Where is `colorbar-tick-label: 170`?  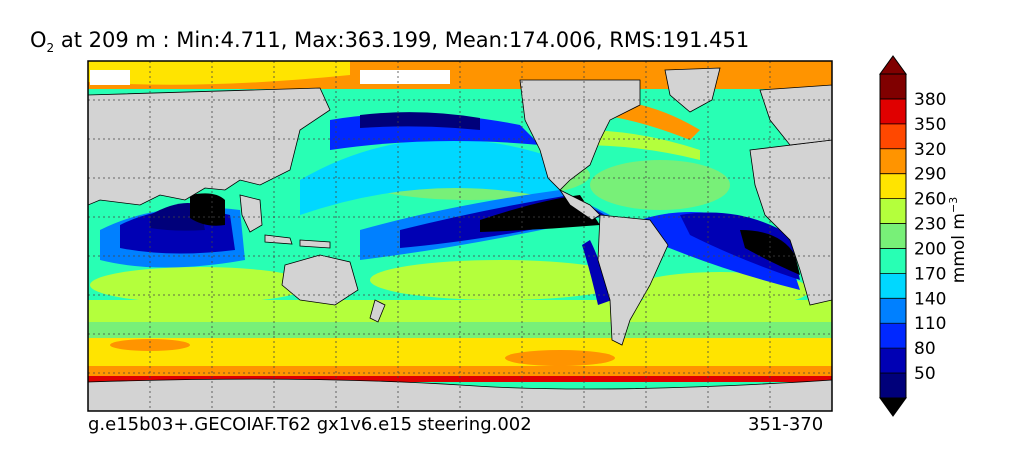
colorbar-tick-label: 170 is located at coordinates (930, 274).